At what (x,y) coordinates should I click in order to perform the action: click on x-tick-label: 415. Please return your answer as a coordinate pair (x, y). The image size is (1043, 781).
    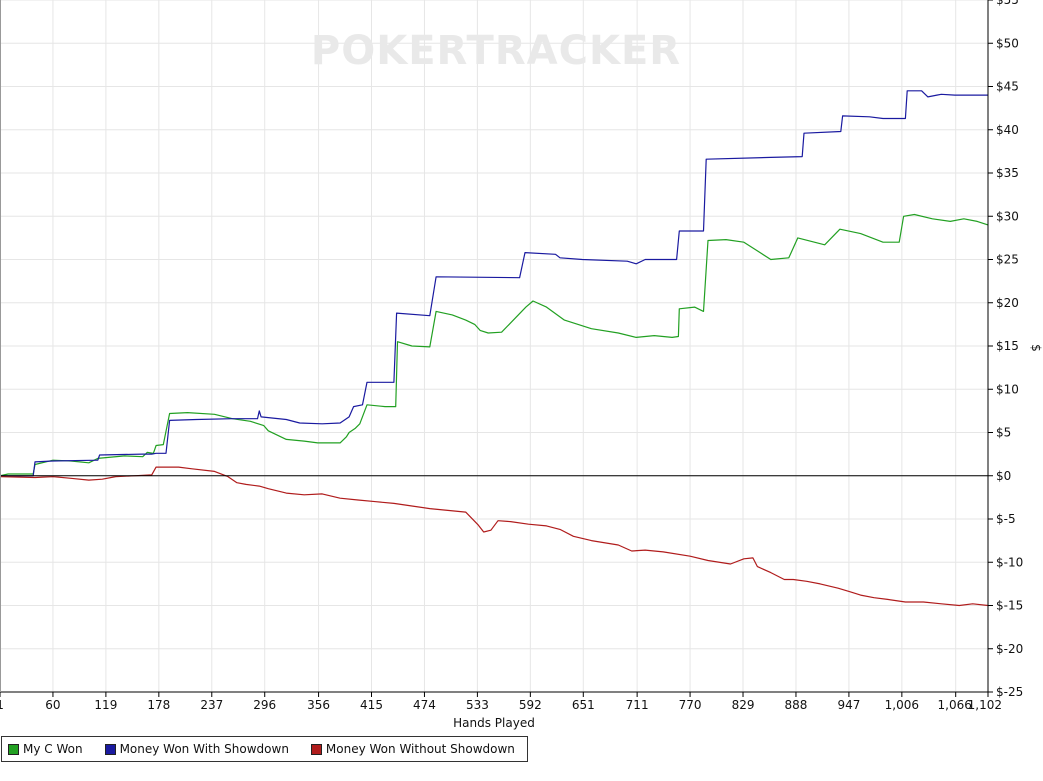
    Looking at the image, I should click on (371, 705).